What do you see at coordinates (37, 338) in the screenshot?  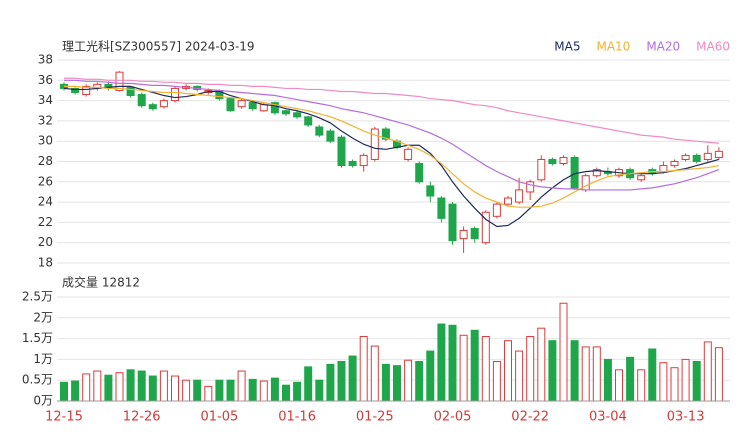 I see `y-tick-label: 1.5万` at bounding box center [37, 338].